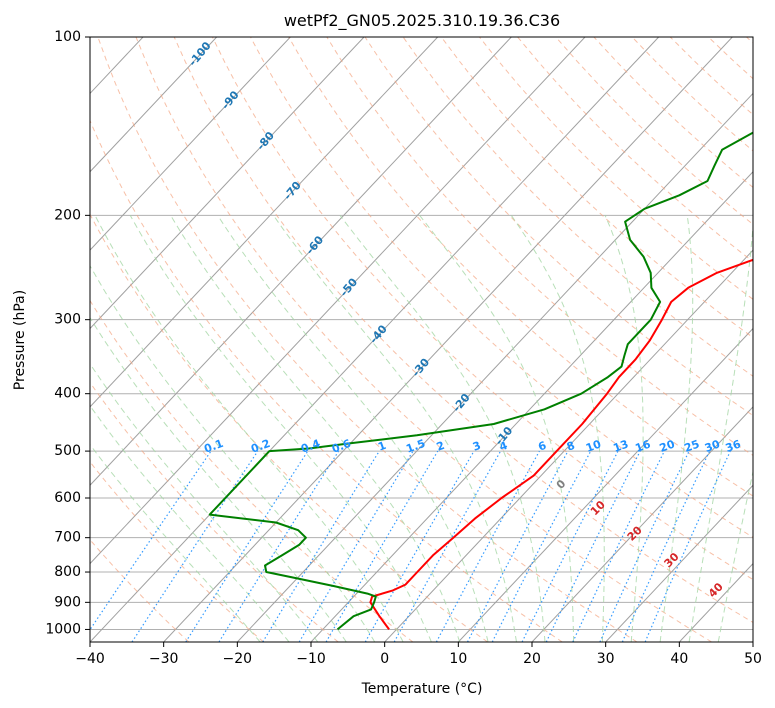 The height and width of the screenshot is (708, 775). What do you see at coordinates (620, 446) in the screenshot?
I see `mixing-ratio-label: 13` at bounding box center [620, 446].